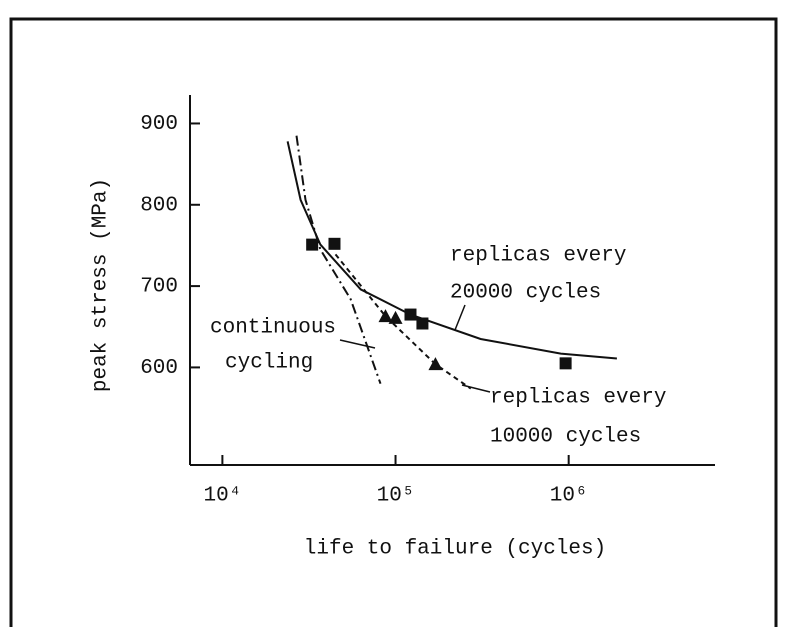 This screenshot has height=627, width=785. I want to click on y-tick-label: 900, so click(159, 124).